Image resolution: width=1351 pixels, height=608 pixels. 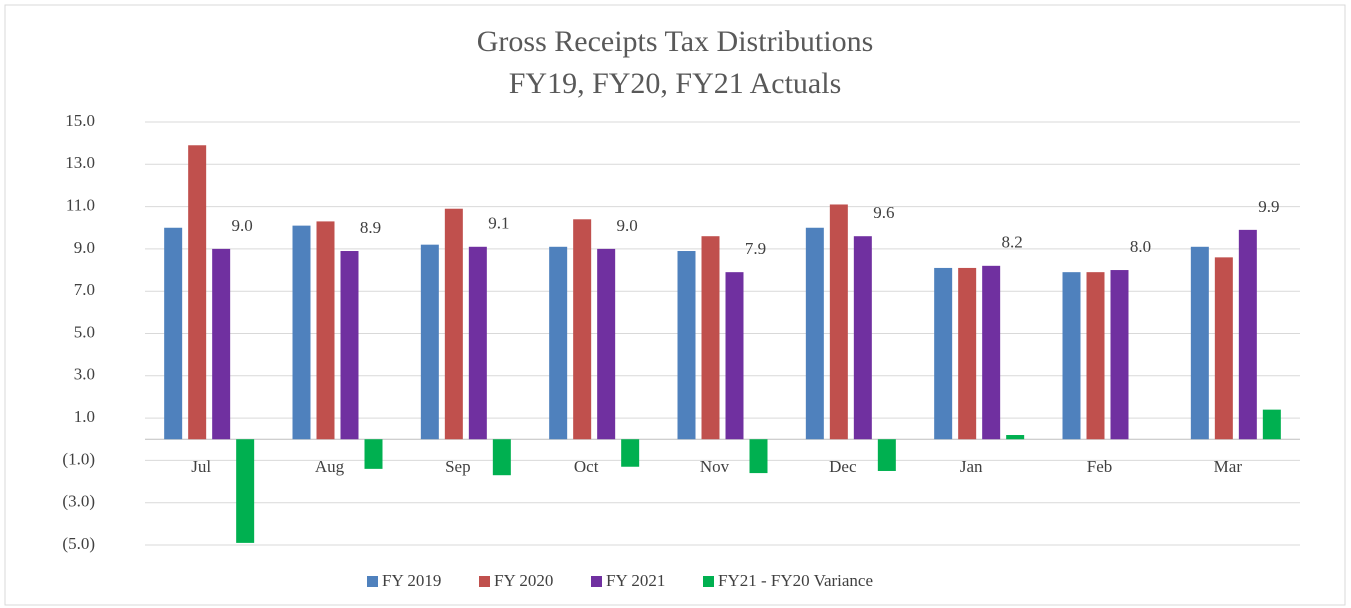 I want to click on y-tick-label: 5.0, so click(x=84, y=331).